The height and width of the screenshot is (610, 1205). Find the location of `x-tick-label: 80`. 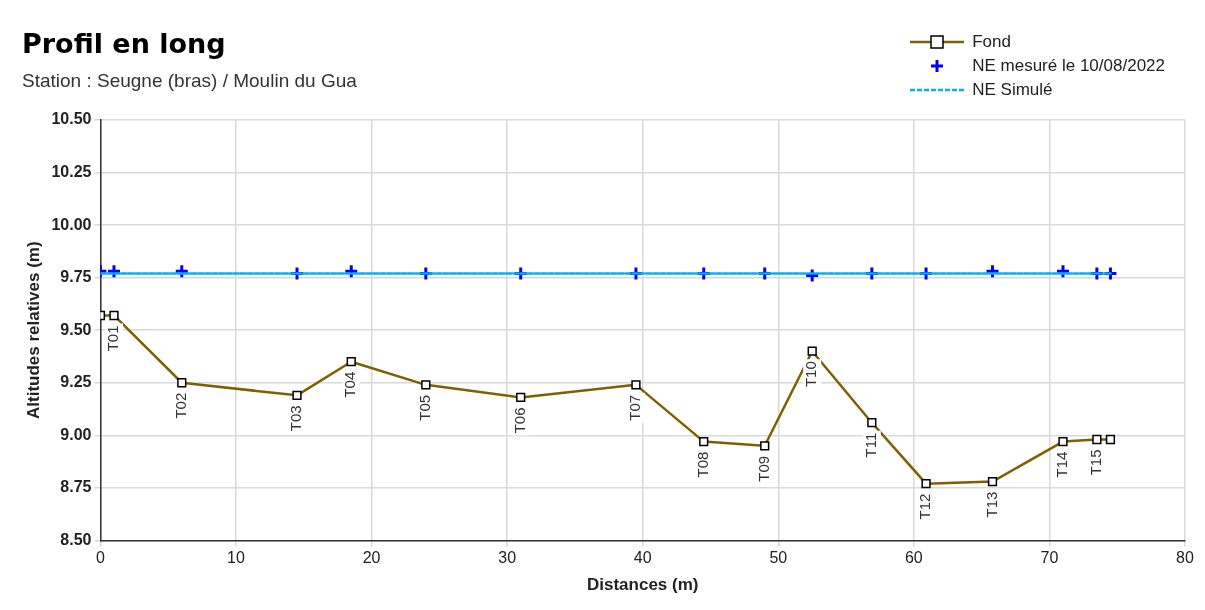

x-tick-label: 80 is located at coordinates (1185, 558).